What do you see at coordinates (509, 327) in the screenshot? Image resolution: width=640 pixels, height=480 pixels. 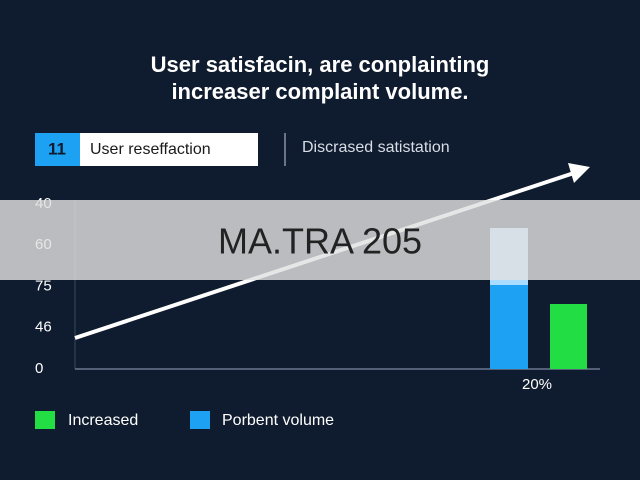 I see `bar-blue` at bounding box center [509, 327].